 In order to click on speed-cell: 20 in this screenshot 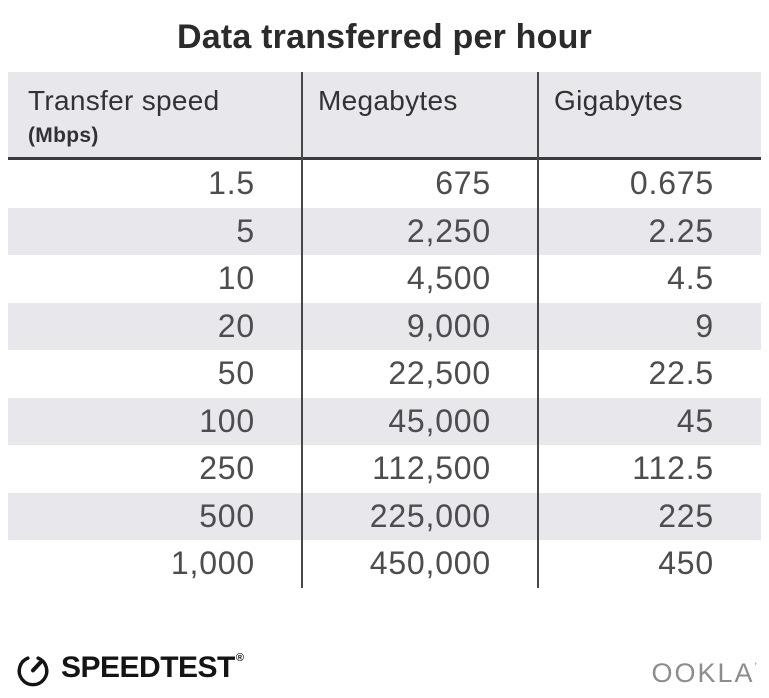, I will do `click(236, 325)`.